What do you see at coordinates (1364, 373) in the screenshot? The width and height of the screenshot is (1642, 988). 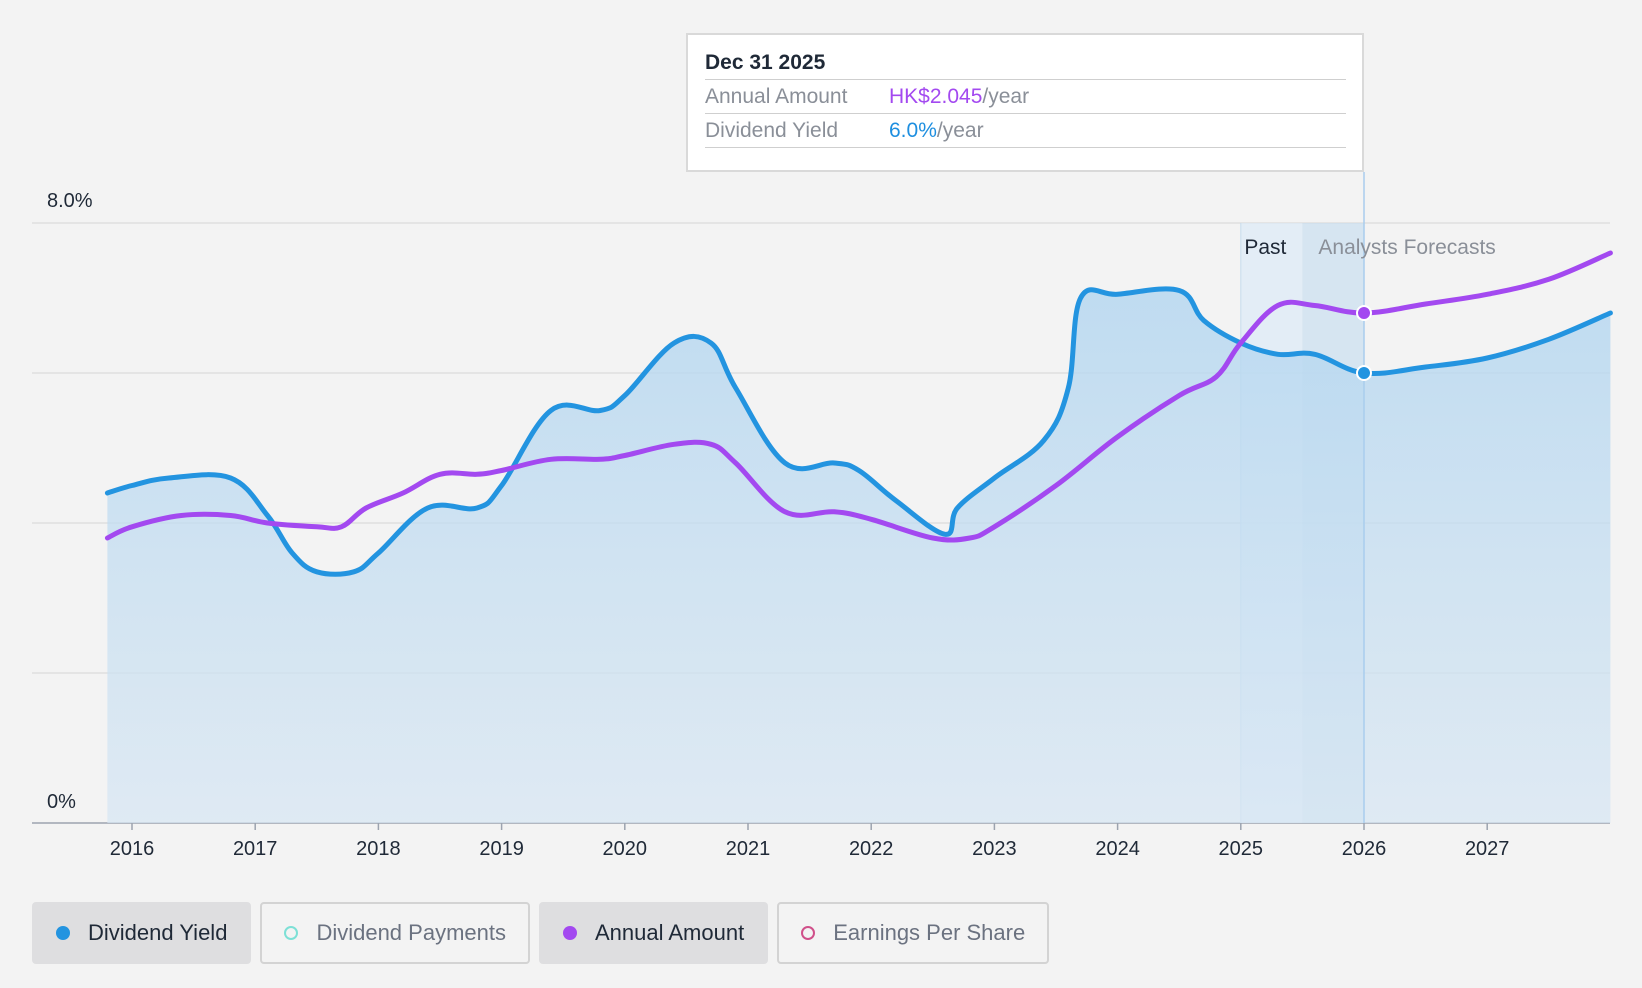 I see `dividend-yield-marker` at bounding box center [1364, 373].